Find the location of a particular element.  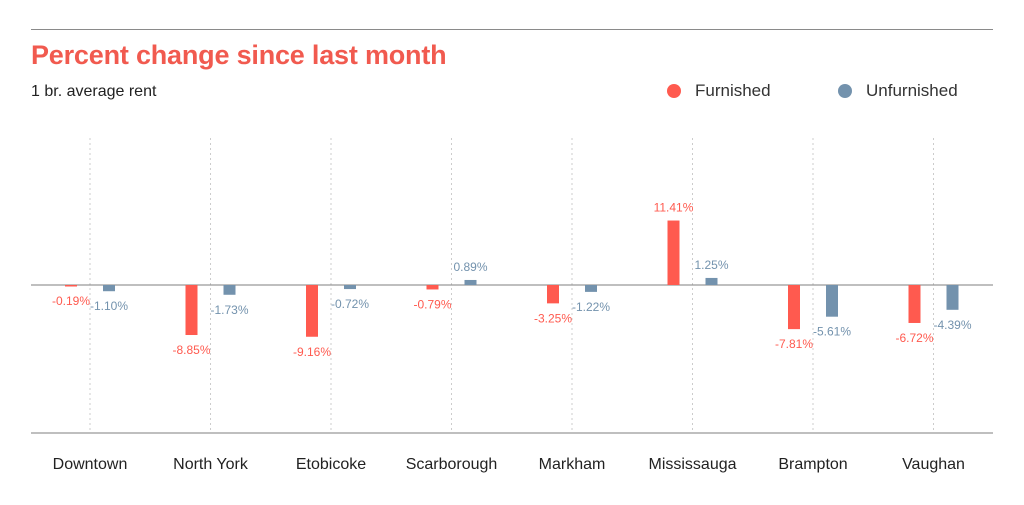

bar-unfurnished-vaughan is located at coordinates (952, 297).